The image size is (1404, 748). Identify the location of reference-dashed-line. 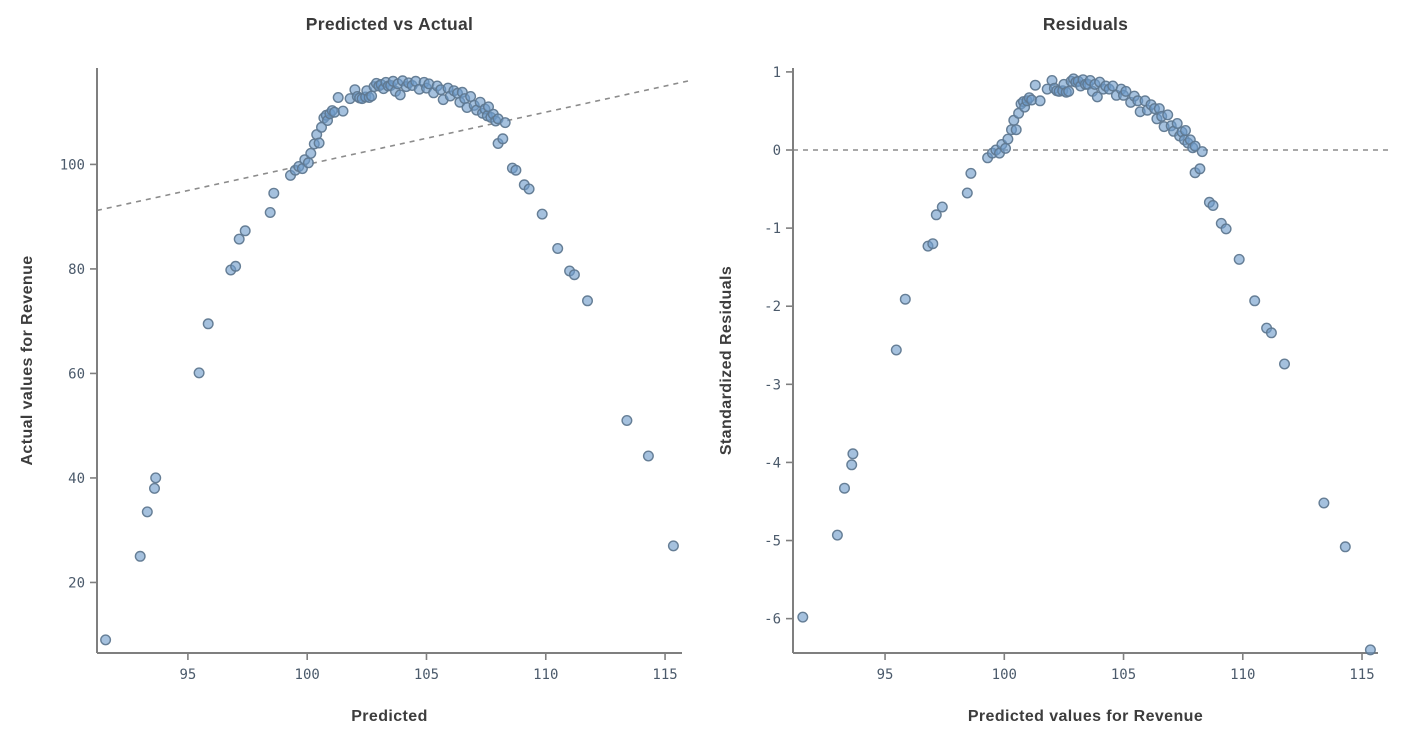
(394, 145).